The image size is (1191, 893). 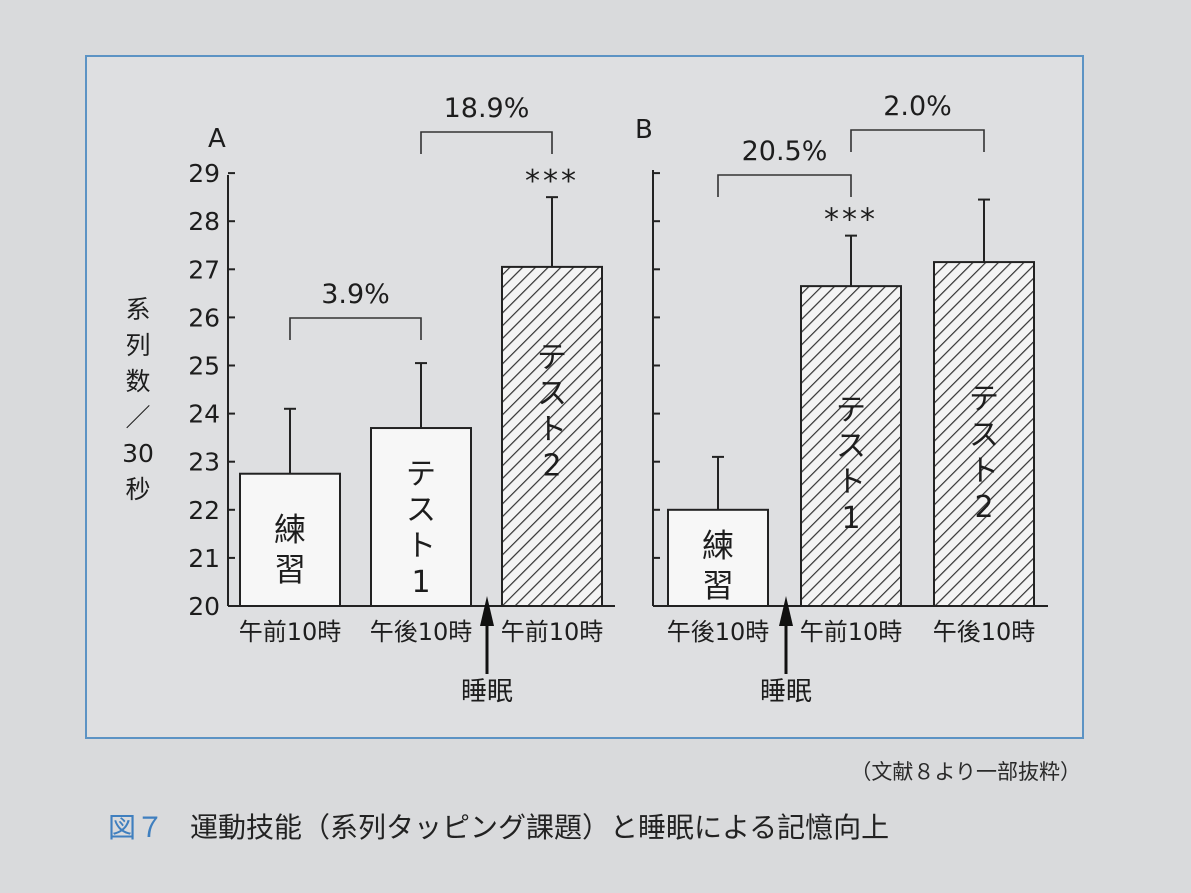 I want to click on source-note: （文献８より一部抜粋）, so click(x=965, y=772).